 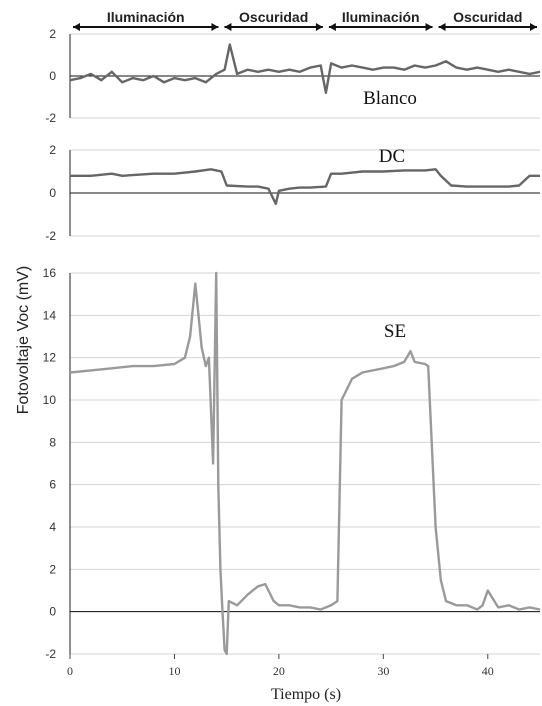 What do you see at coordinates (50, 315) in the screenshot?
I see `y-tick-label: 14` at bounding box center [50, 315].